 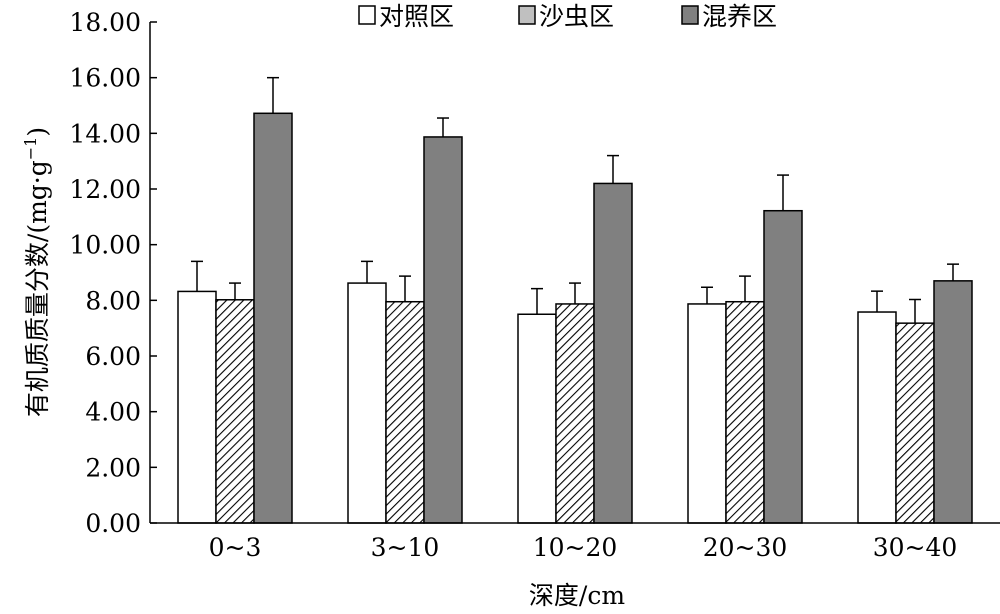 What do you see at coordinates (576, 16) in the screenshot?
I see `legend-label-1: 沙虫区` at bounding box center [576, 16].